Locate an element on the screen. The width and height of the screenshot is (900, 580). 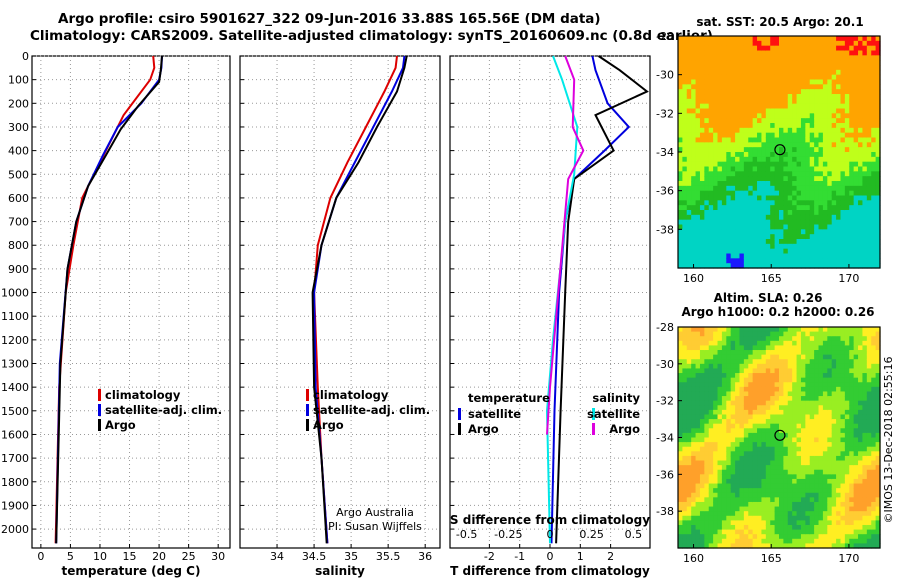
map-x-tick-label: 165 is located at coordinates (771, 558).